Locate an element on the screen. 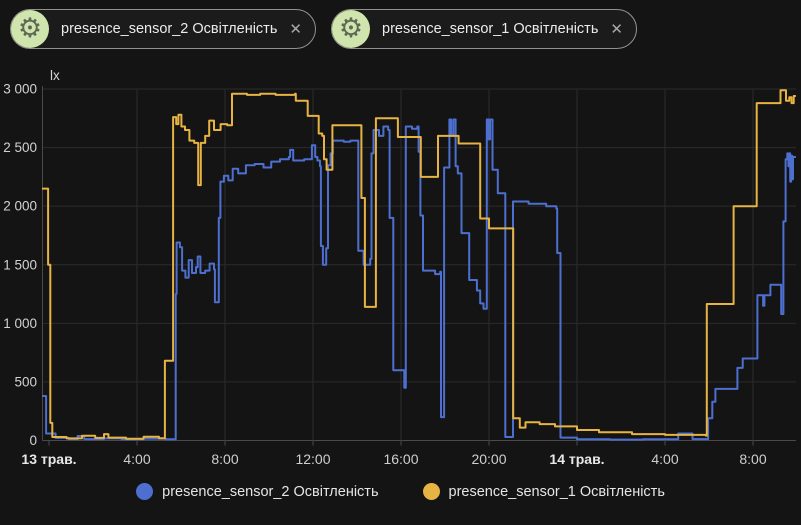 The image size is (801, 525). chip-label: presence_sensor_2 Освітленість is located at coordinates (169, 29).